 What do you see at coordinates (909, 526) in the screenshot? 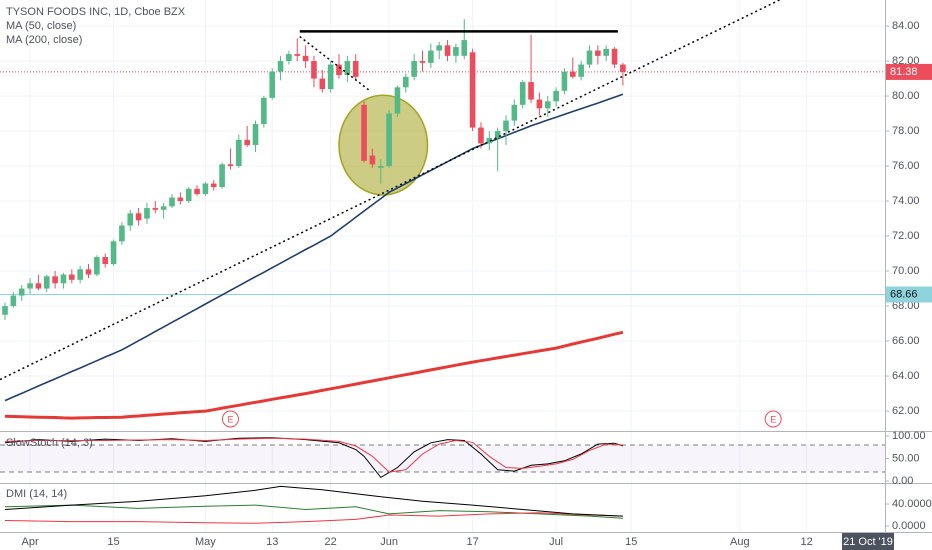
I see `y-tick-label: 0.0000` at bounding box center [909, 526].